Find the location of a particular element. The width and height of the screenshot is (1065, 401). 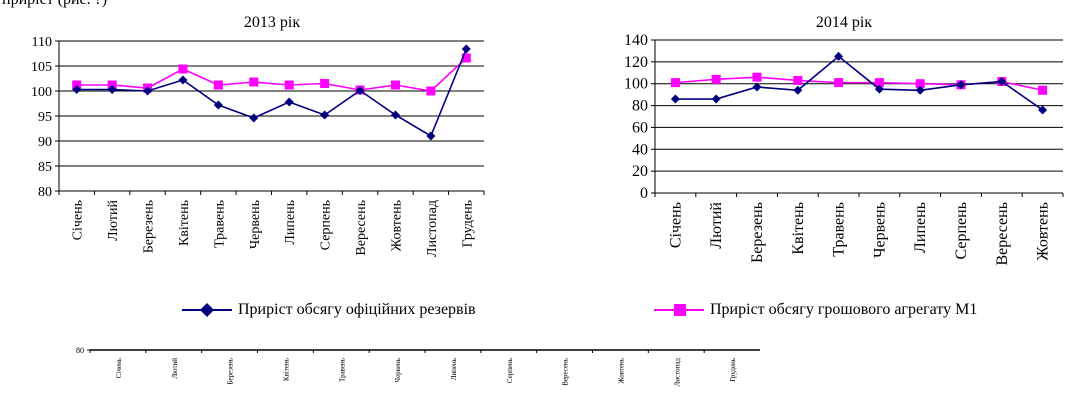

y-tick-label: 140 is located at coordinates (636, 40).